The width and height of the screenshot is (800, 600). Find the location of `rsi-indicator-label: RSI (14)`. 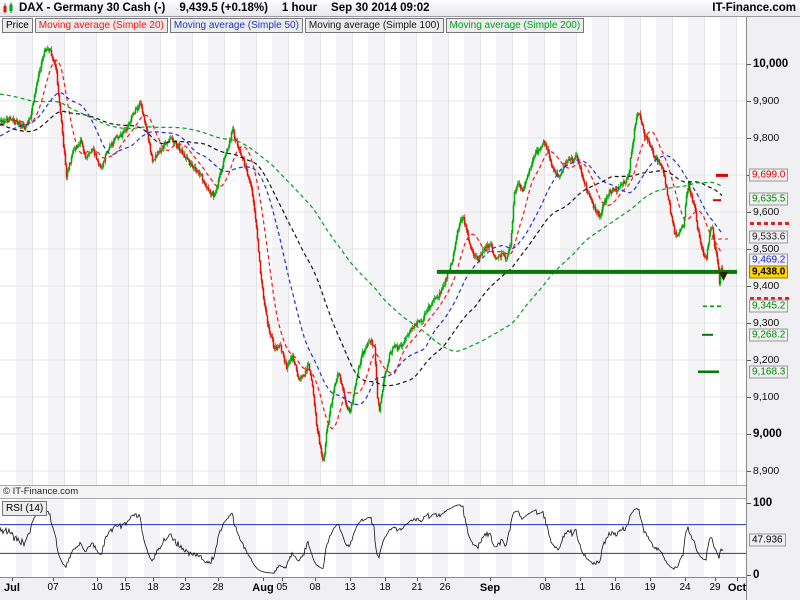

rsi-indicator-label: RSI (14) is located at coordinates (25, 508).